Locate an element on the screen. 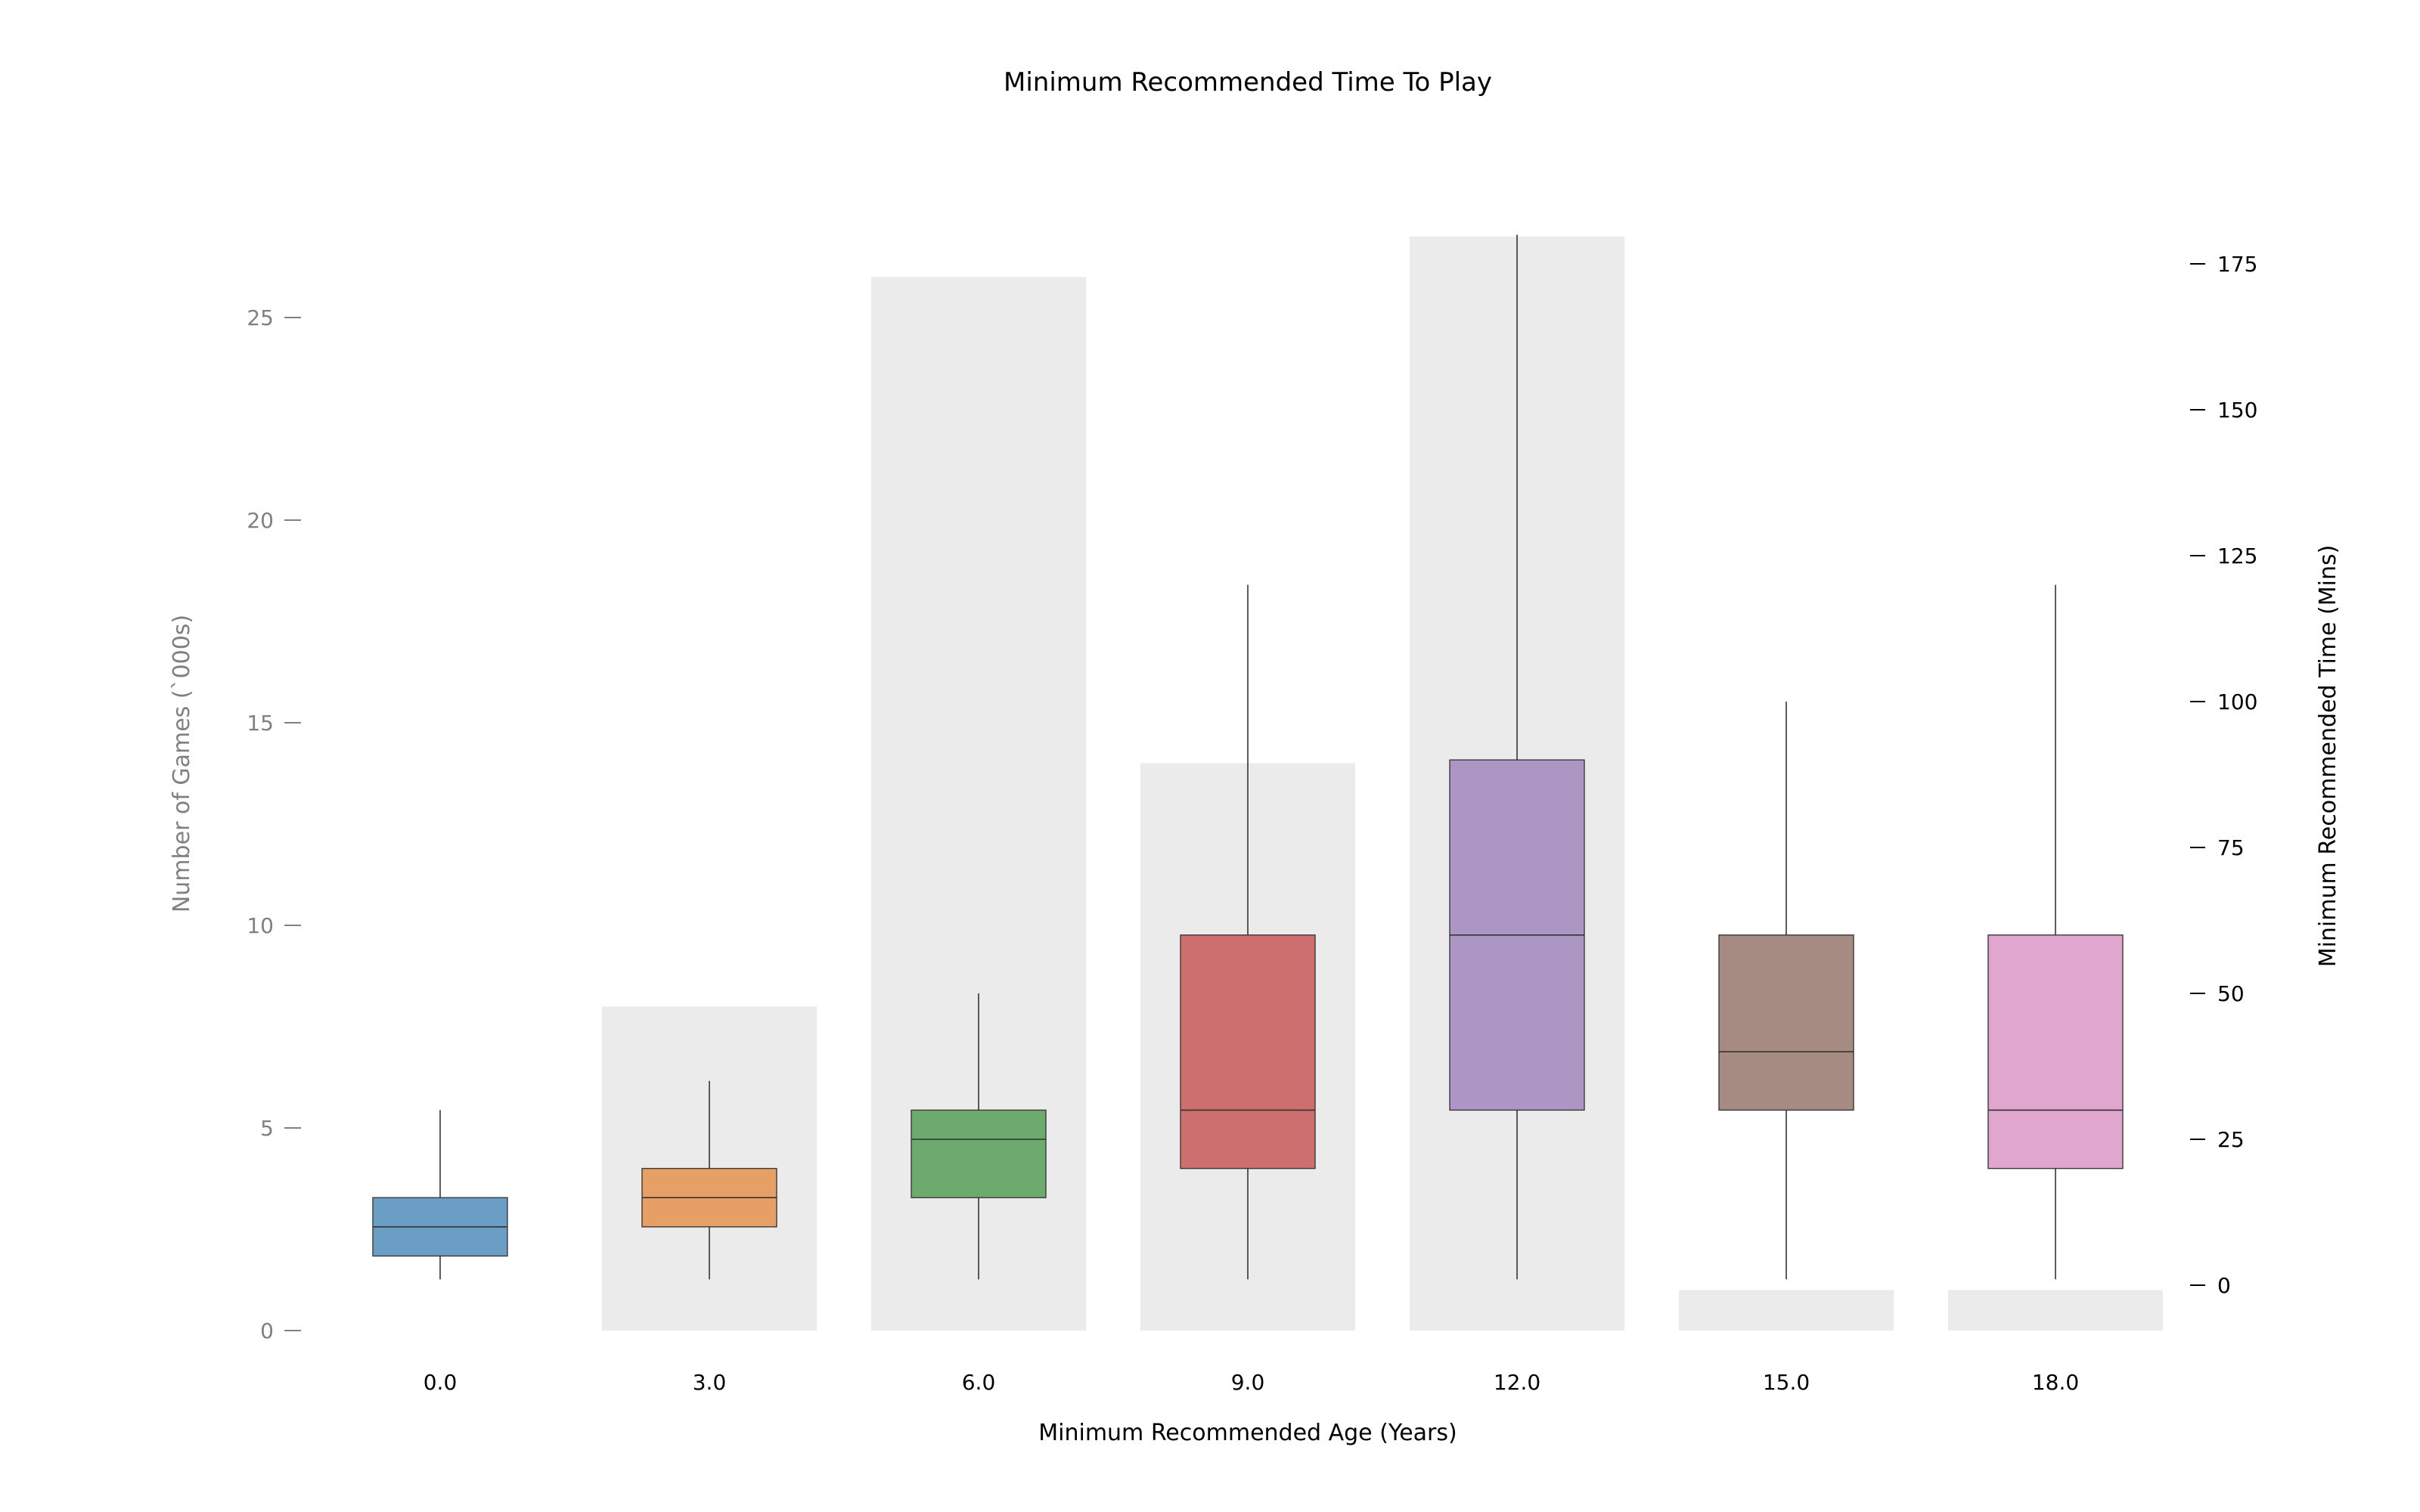 Image resolution: width=2420 pixels, height=1512 pixels. x-tick-label-0-0: 0.0 is located at coordinates (441, 1382).